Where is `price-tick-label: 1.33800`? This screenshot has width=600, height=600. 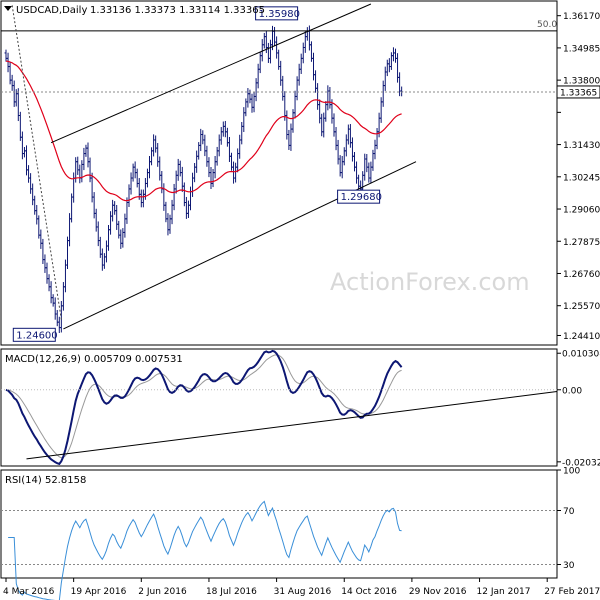
price-tick-label: 1.33800 is located at coordinates (581, 82).